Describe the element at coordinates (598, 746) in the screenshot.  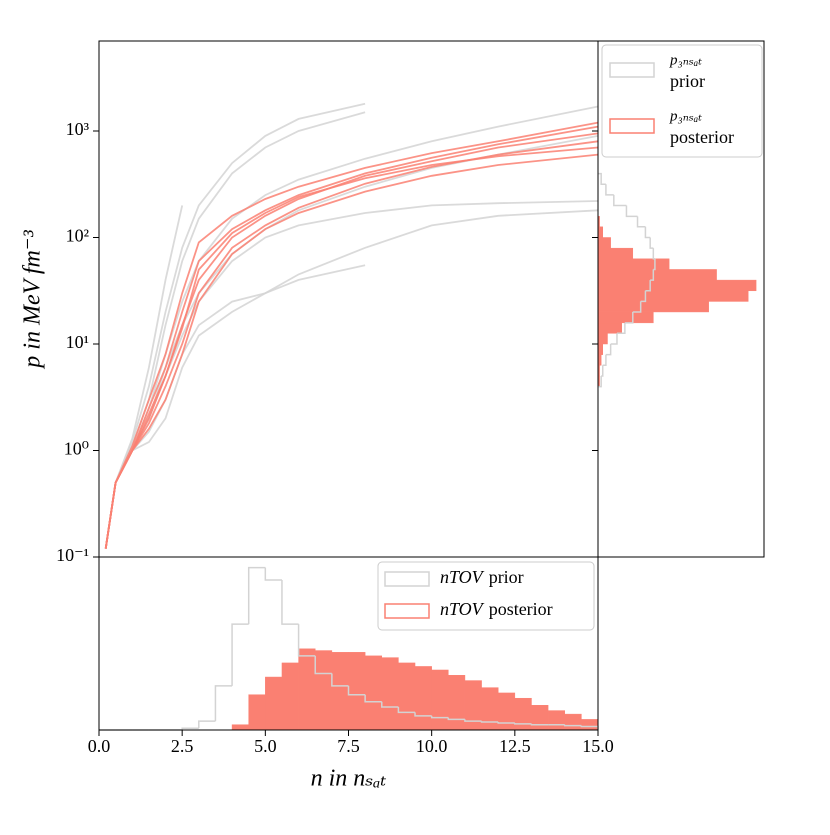
I see `x-tick-label: 15.0` at that location.